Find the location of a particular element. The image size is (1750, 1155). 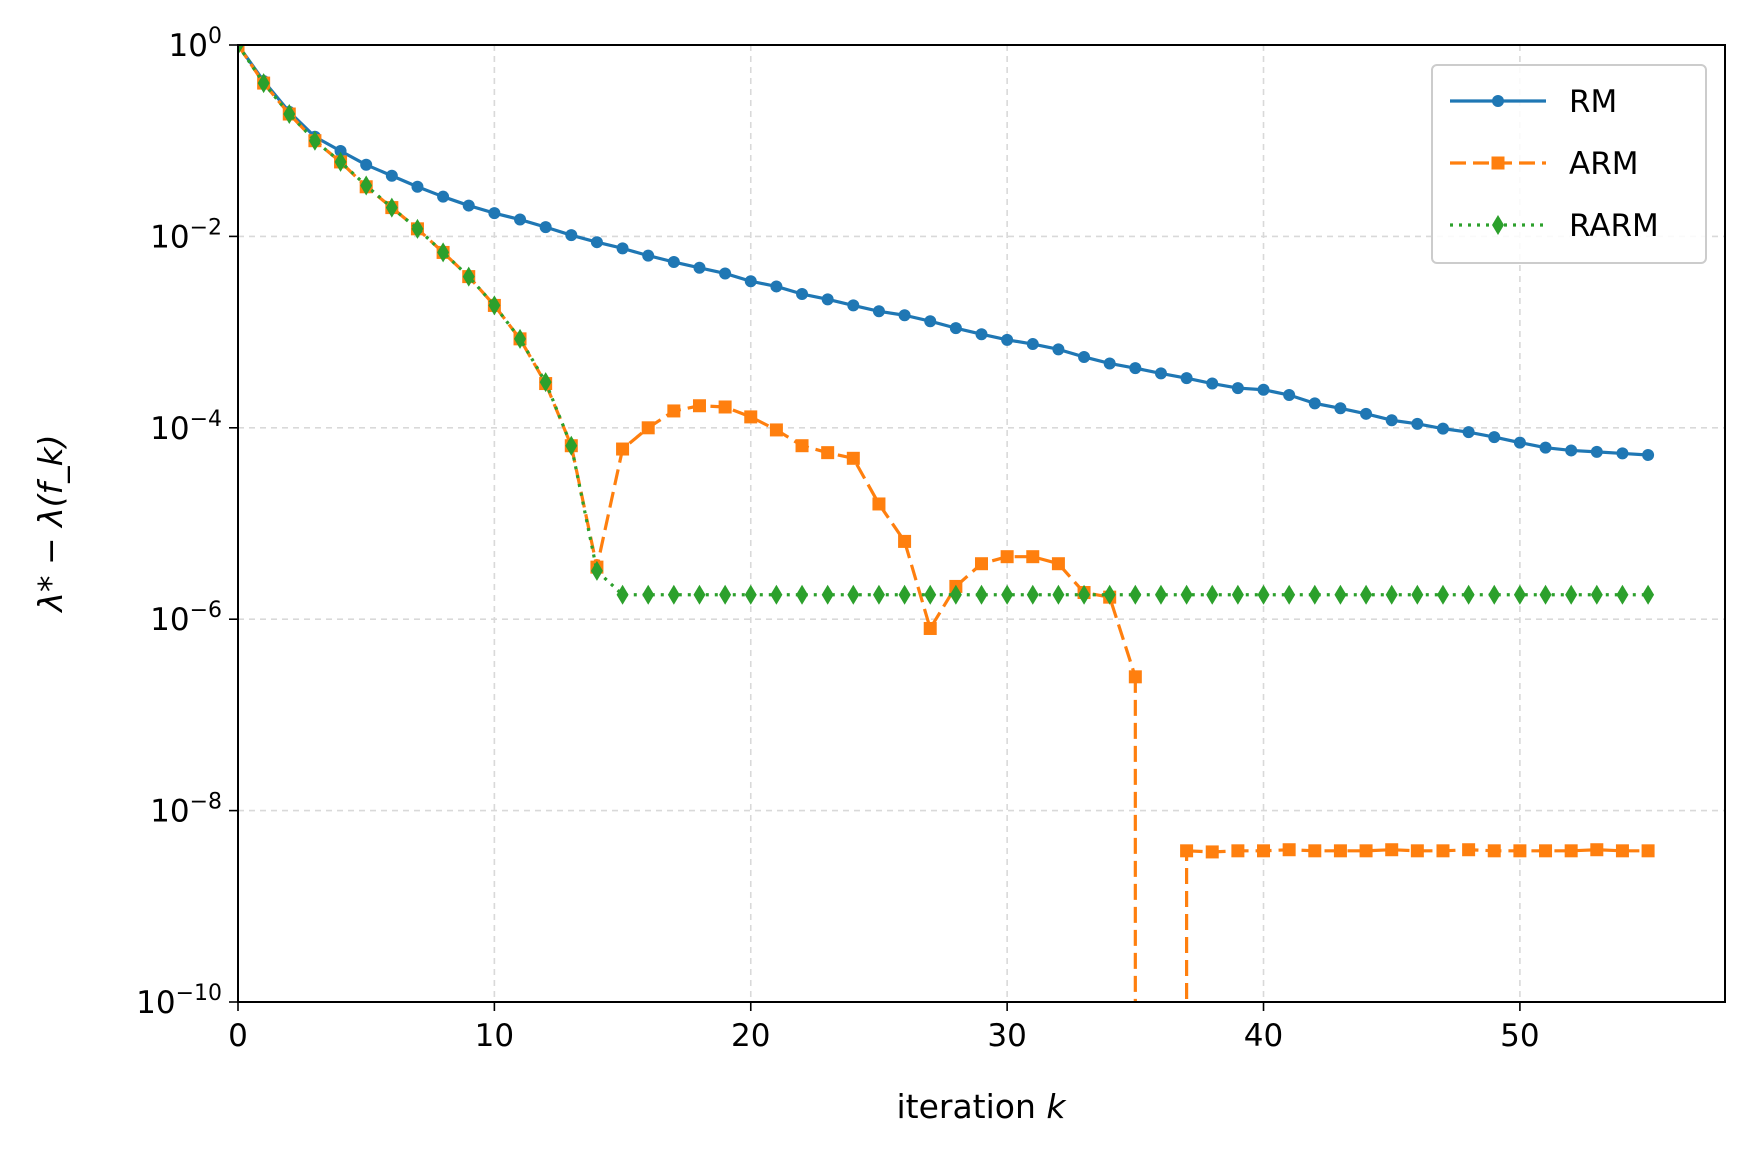

legend-box is located at coordinates (1569, 164).